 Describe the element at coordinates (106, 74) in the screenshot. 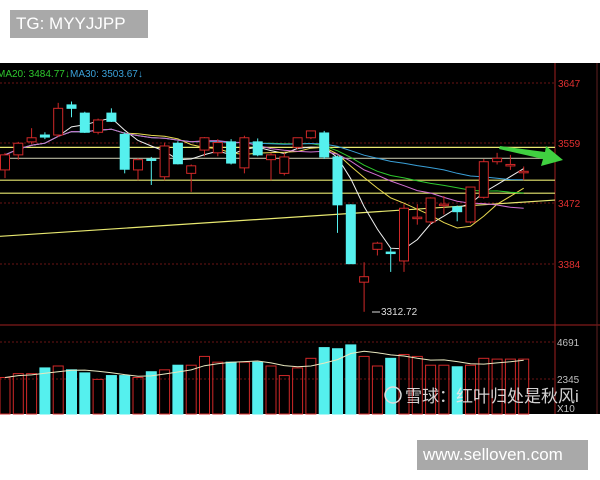

I see `ma30-label: MA30: 3503.67↓` at that location.